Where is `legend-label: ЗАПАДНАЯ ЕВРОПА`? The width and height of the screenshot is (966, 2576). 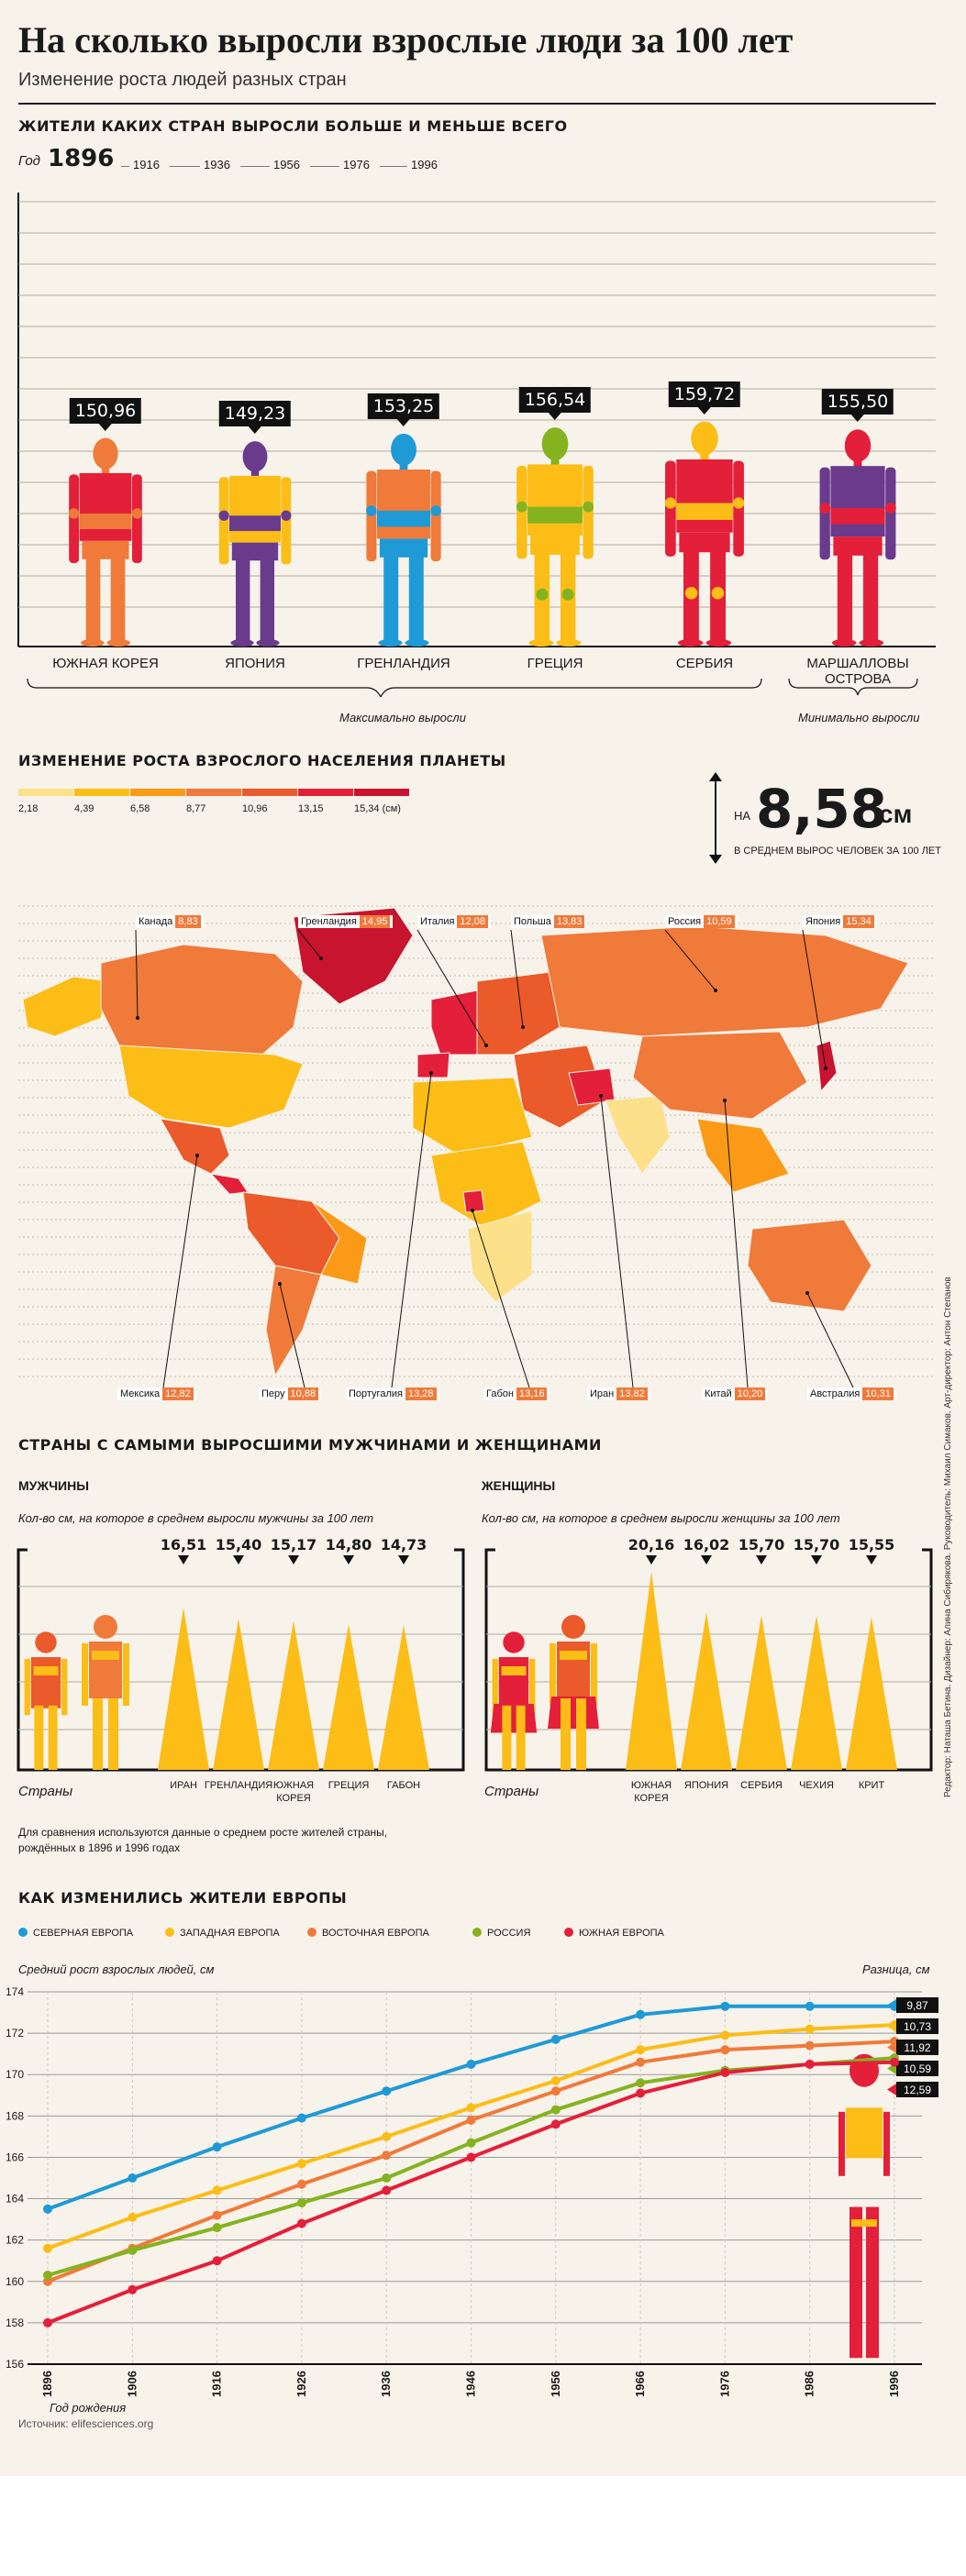
legend-label: ЗАПАДНАЯ ЕВРОПА is located at coordinates (230, 1933).